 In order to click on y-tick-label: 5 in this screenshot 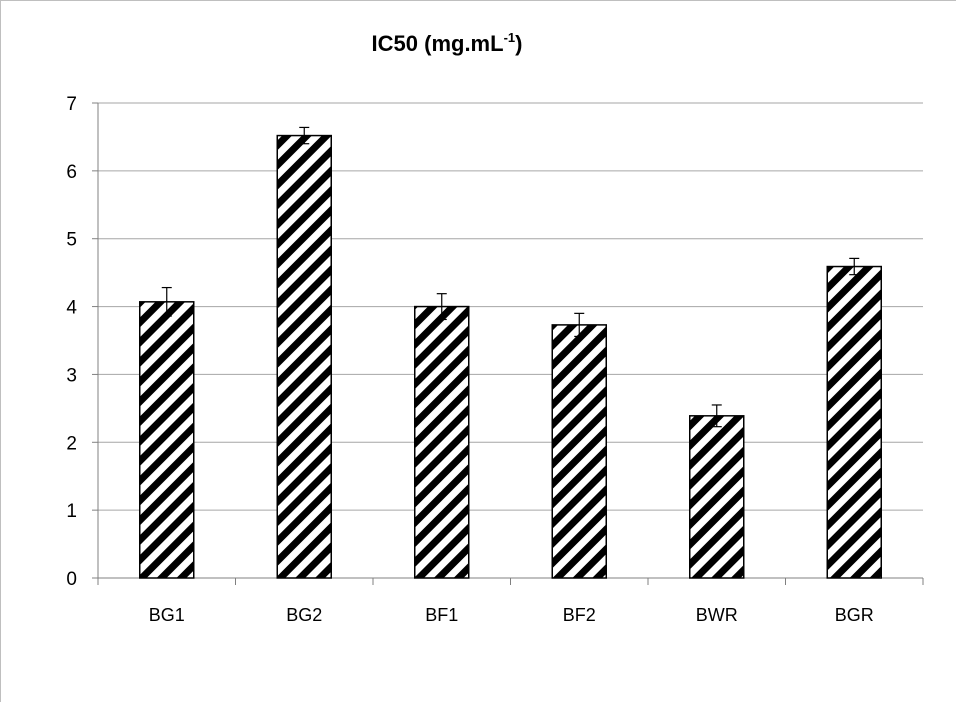, I will do `click(71, 240)`.